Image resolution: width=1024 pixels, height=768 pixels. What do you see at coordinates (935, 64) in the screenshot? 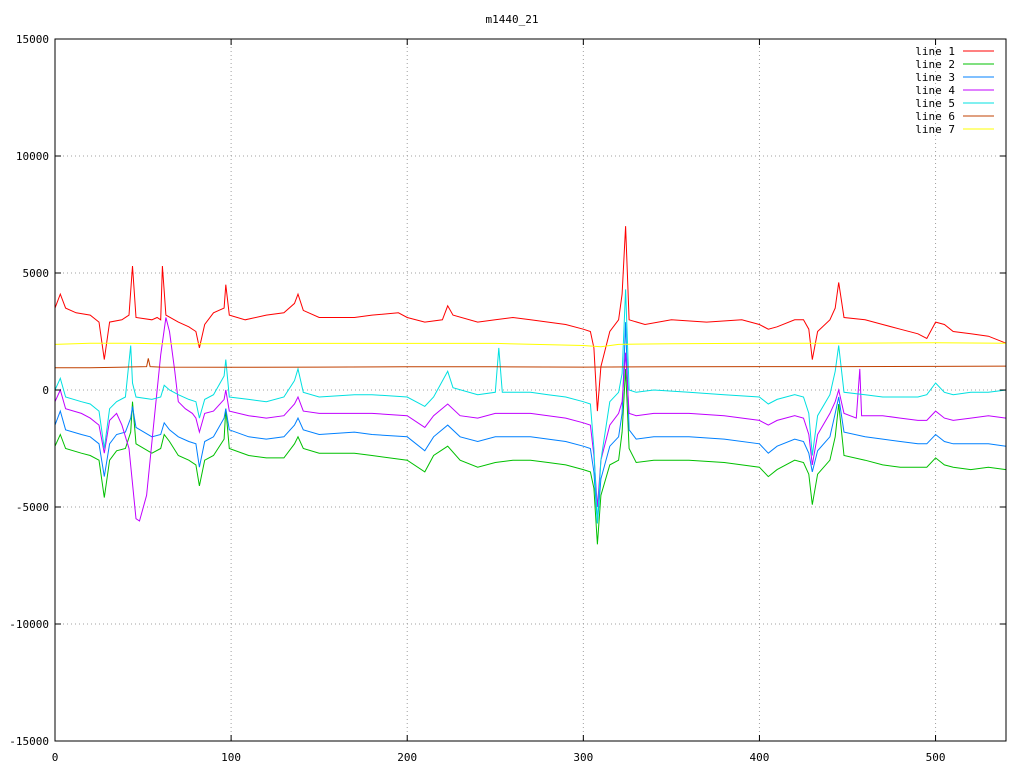
I see `legend-label: line 2` at bounding box center [935, 64].